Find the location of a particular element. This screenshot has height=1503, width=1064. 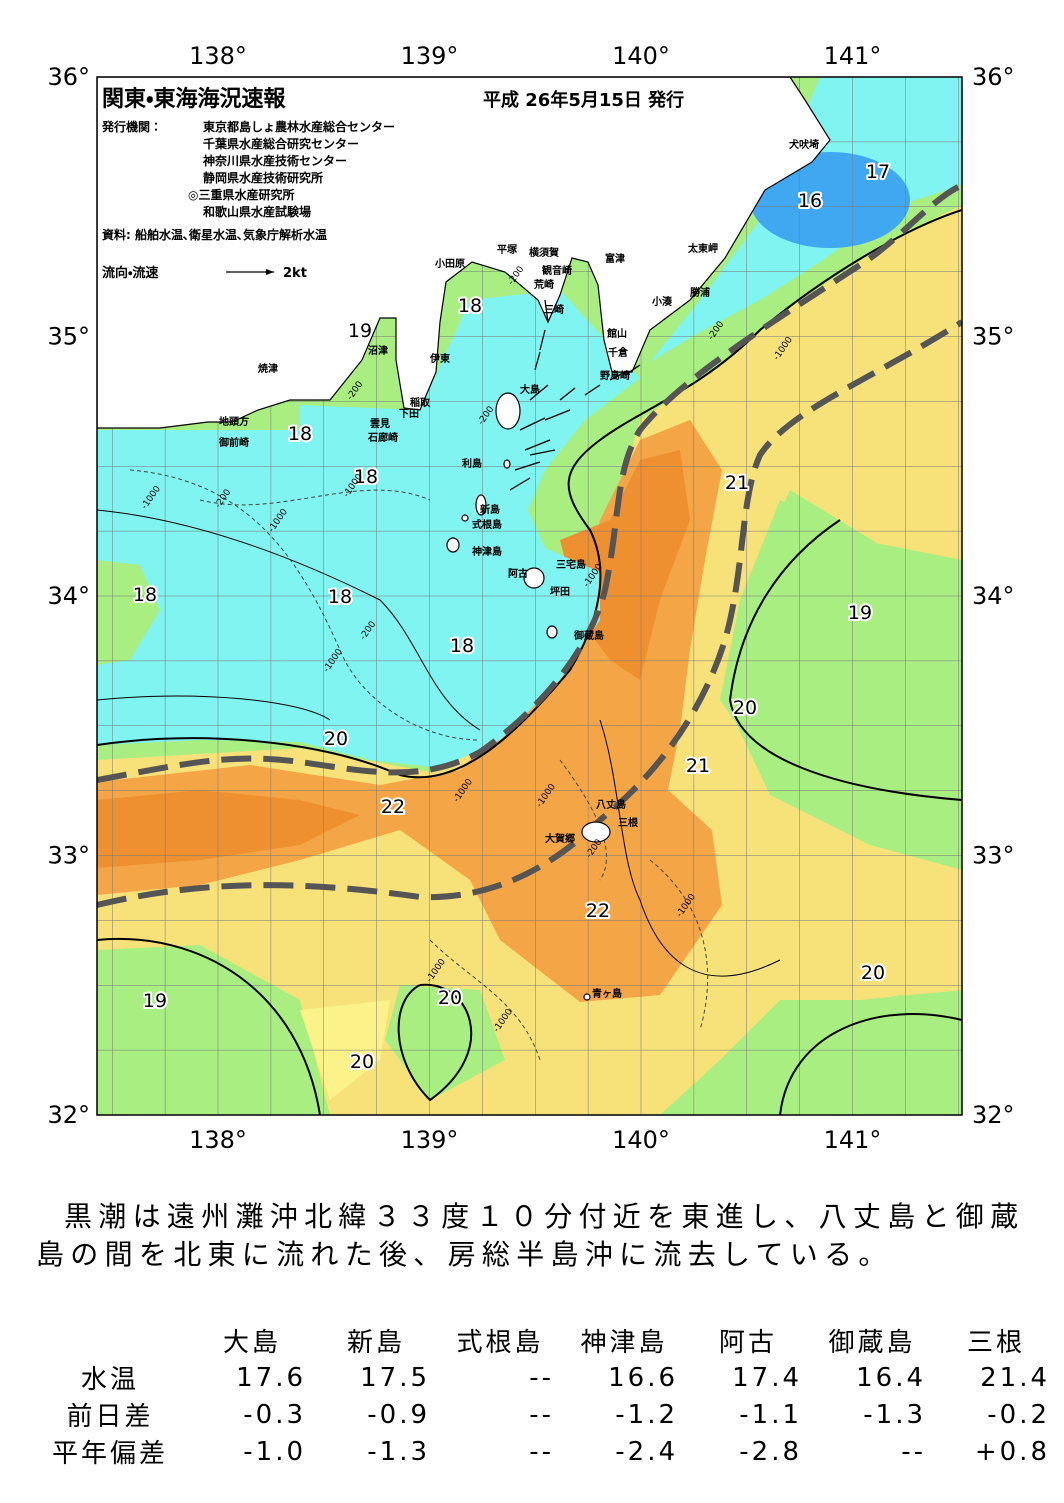

place-name: 三根 is located at coordinates (628, 822).